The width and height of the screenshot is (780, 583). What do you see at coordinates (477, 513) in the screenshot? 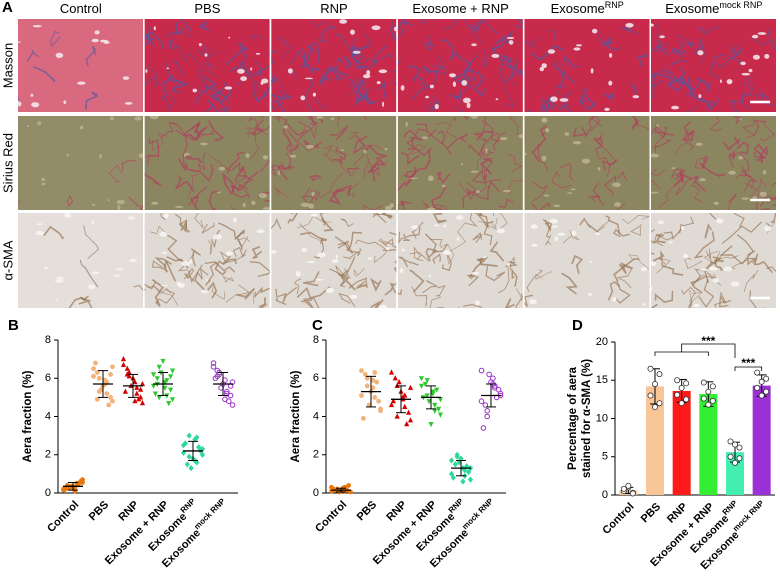
I see `x-tick-label-superscript: mock RNP` at bounding box center [477, 513].